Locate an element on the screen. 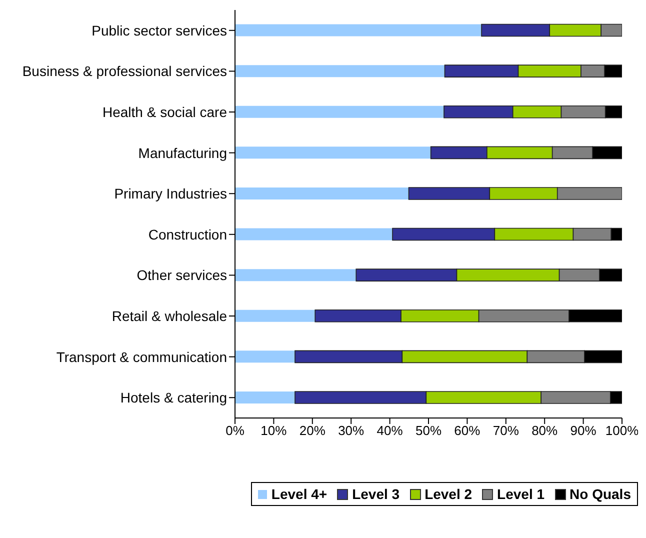 This screenshot has width=646, height=538. legend-label: Level 3 is located at coordinates (375, 494).